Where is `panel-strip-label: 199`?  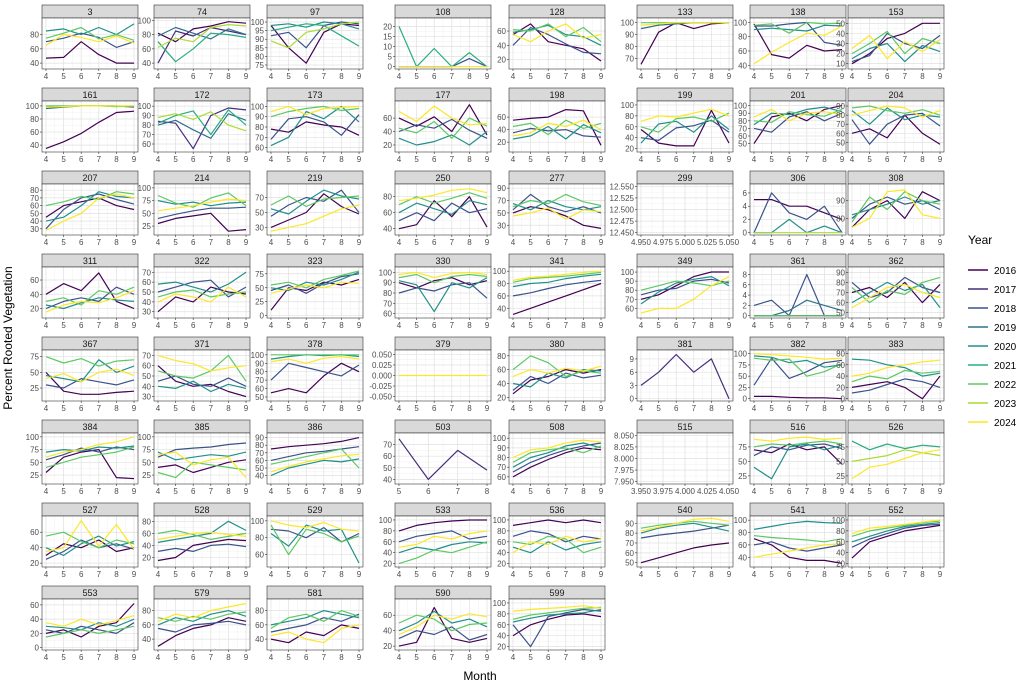
panel-strip-label: 199 is located at coordinates (684, 95).